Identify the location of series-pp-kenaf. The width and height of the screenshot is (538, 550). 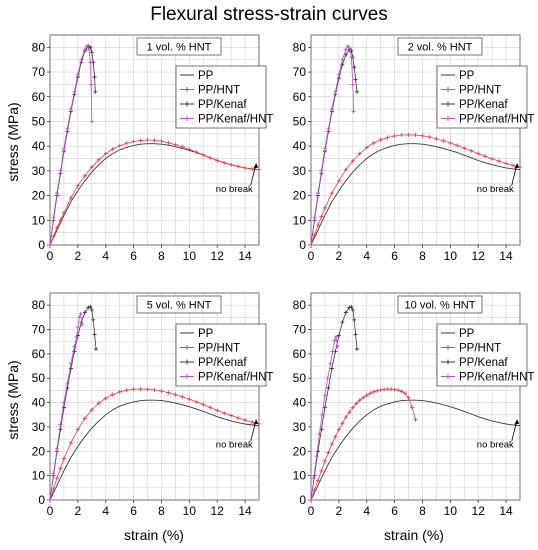
(334, 403).